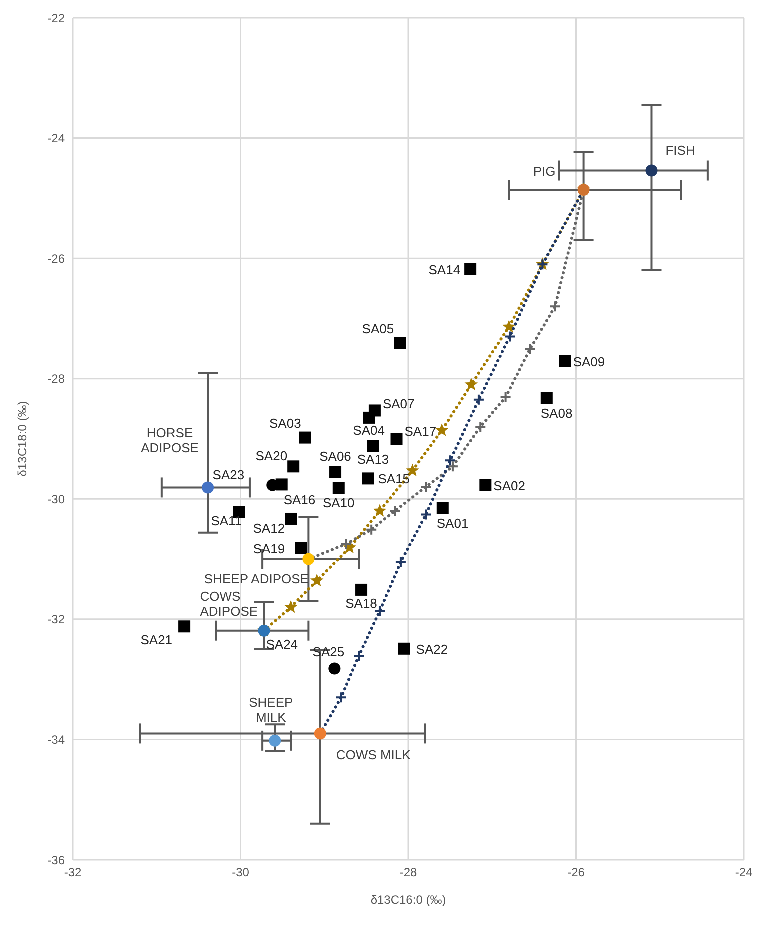 The width and height of the screenshot is (762, 928). Describe the element at coordinates (269, 528) in the screenshot. I see `annotation: SA12` at that location.